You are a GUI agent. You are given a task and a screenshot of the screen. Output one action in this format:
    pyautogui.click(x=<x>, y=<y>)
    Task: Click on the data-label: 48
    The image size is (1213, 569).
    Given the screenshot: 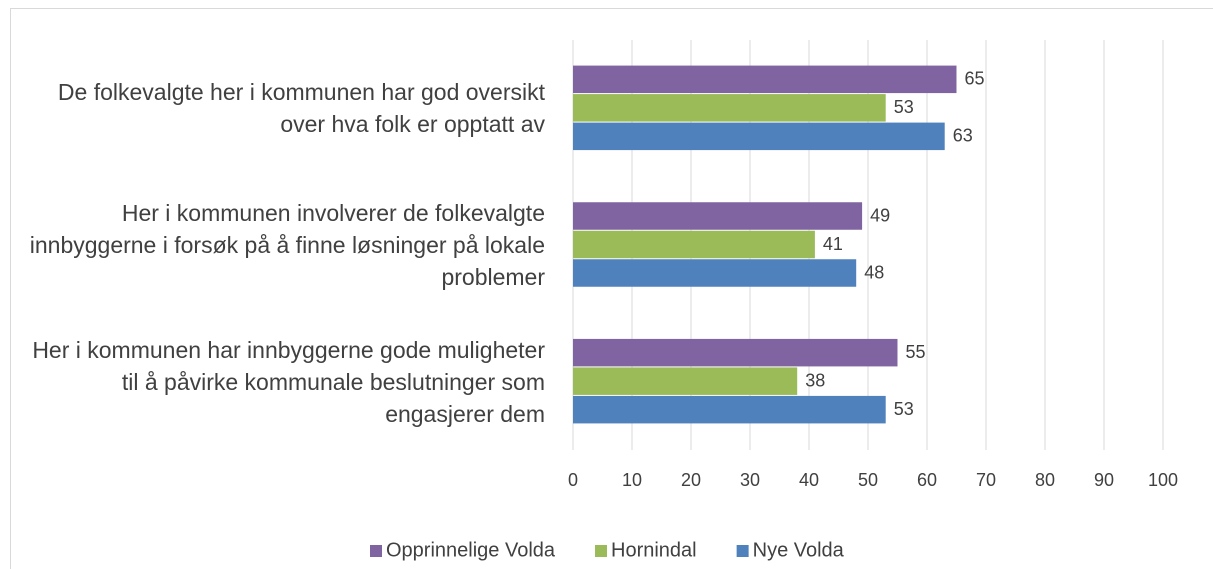 What is the action you would take?
    pyautogui.click(x=874, y=272)
    